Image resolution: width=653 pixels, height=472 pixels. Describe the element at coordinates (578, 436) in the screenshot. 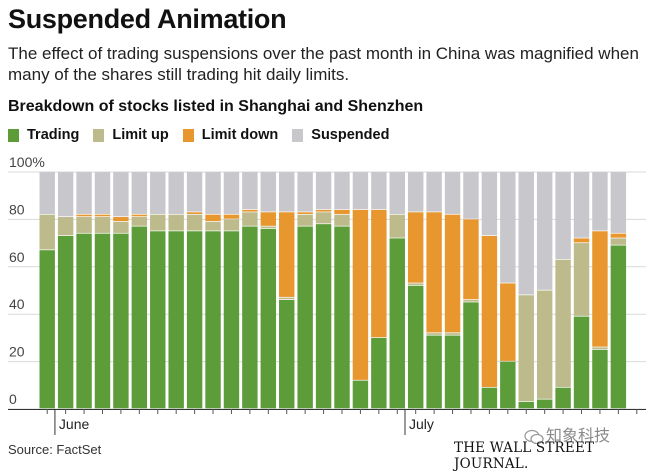

I see `watermark-text: 知象科技` at that location.